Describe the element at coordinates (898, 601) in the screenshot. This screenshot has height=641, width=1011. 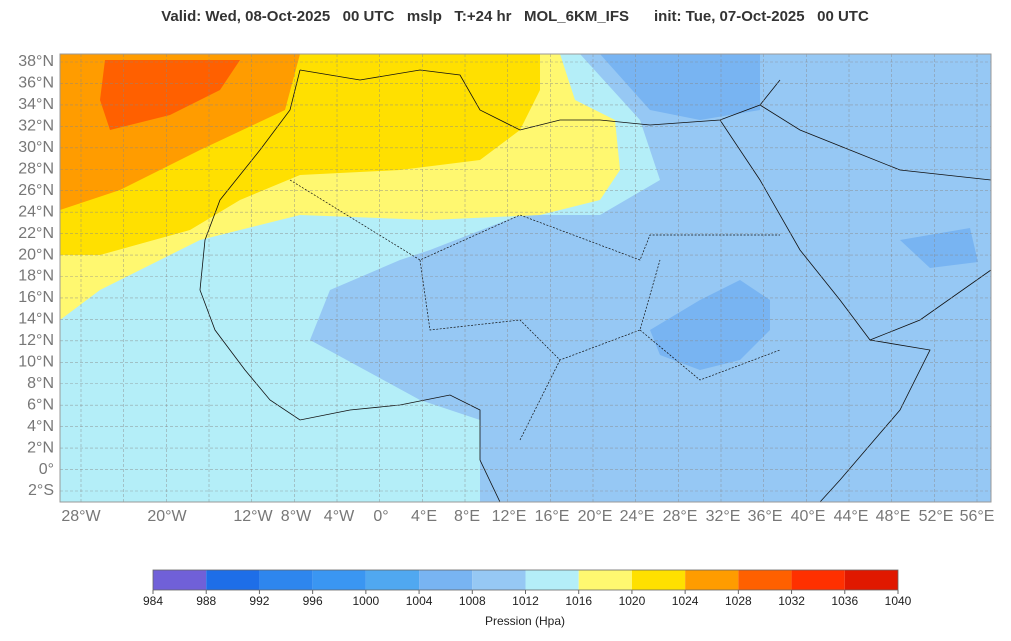
I see `colorbar-tick-label: 1040` at that location.